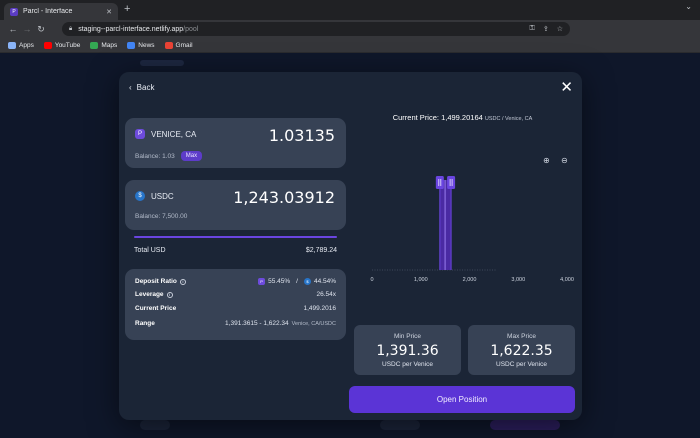  Describe the element at coordinates (545, 29) in the screenshot. I see `share-icon: ⇪` at that location.